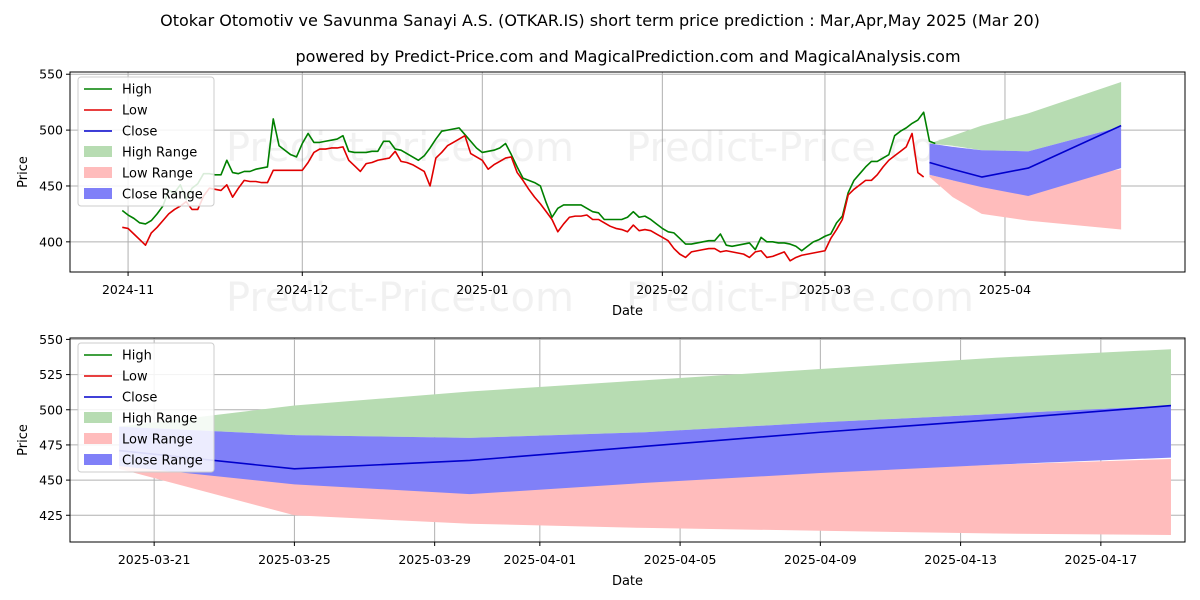 The height and width of the screenshot is (600, 1200). What do you see at coordinates (540, 559) in the screenshot?
I see `x-tick-label: 2025-04-01` at bounding box center [540, 559].